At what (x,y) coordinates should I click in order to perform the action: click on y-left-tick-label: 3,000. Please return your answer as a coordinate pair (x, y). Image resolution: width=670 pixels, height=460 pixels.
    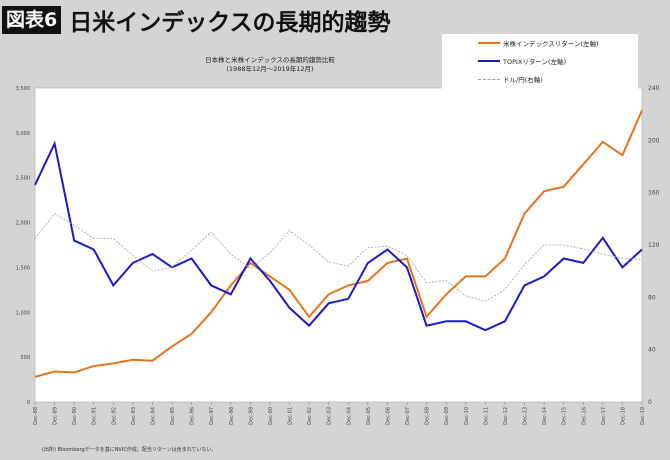
    Looking at the image, I should click on (23, 134).